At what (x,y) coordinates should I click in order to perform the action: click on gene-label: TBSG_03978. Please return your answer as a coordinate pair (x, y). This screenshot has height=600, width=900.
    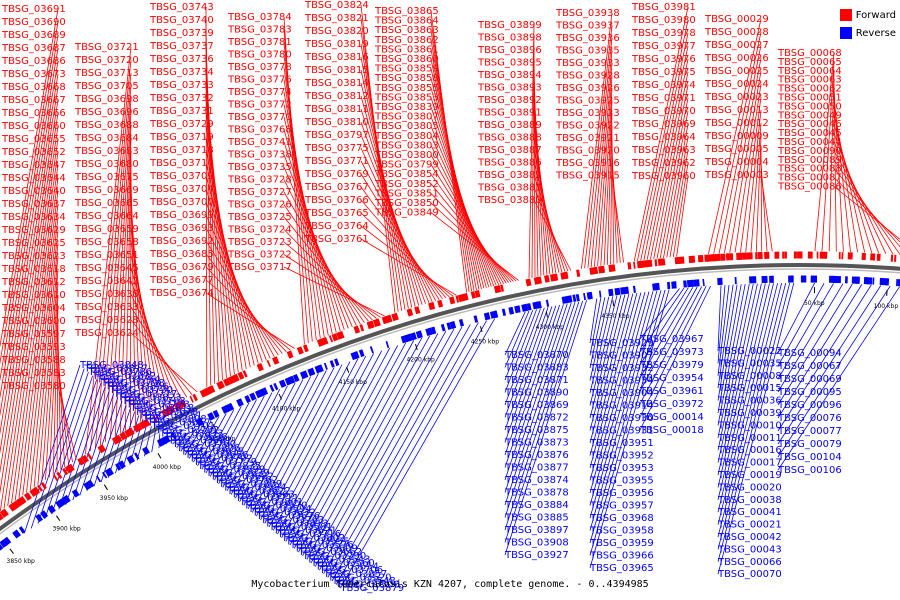
    Looking at the image, I should click on (663, 33).